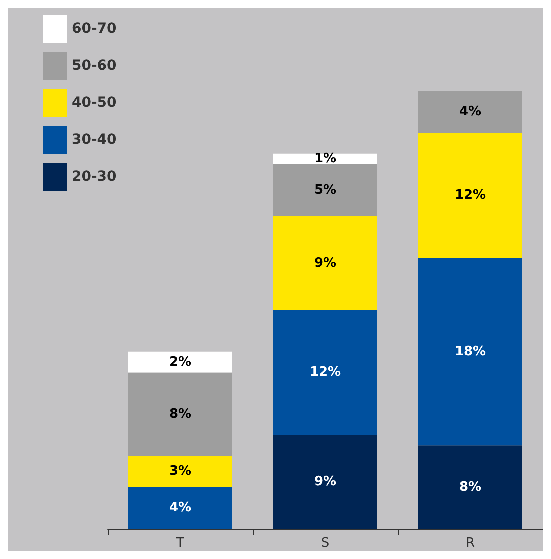 This screenshot has height=559, width=551. Describe the element at coordinates (95, 103) in the screenshot. I see `legend-label: 40-50` at that location.